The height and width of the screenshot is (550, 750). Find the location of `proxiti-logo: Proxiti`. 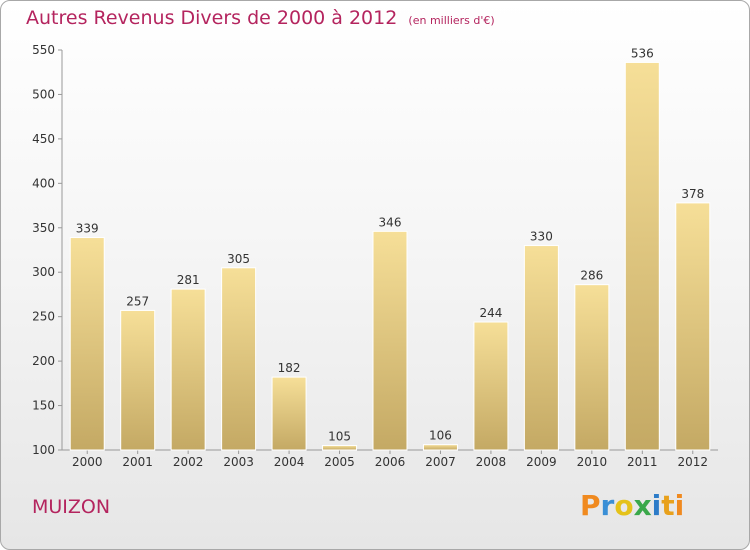

proxiti-logo: Proxiti is located at coordinates (632, 505).